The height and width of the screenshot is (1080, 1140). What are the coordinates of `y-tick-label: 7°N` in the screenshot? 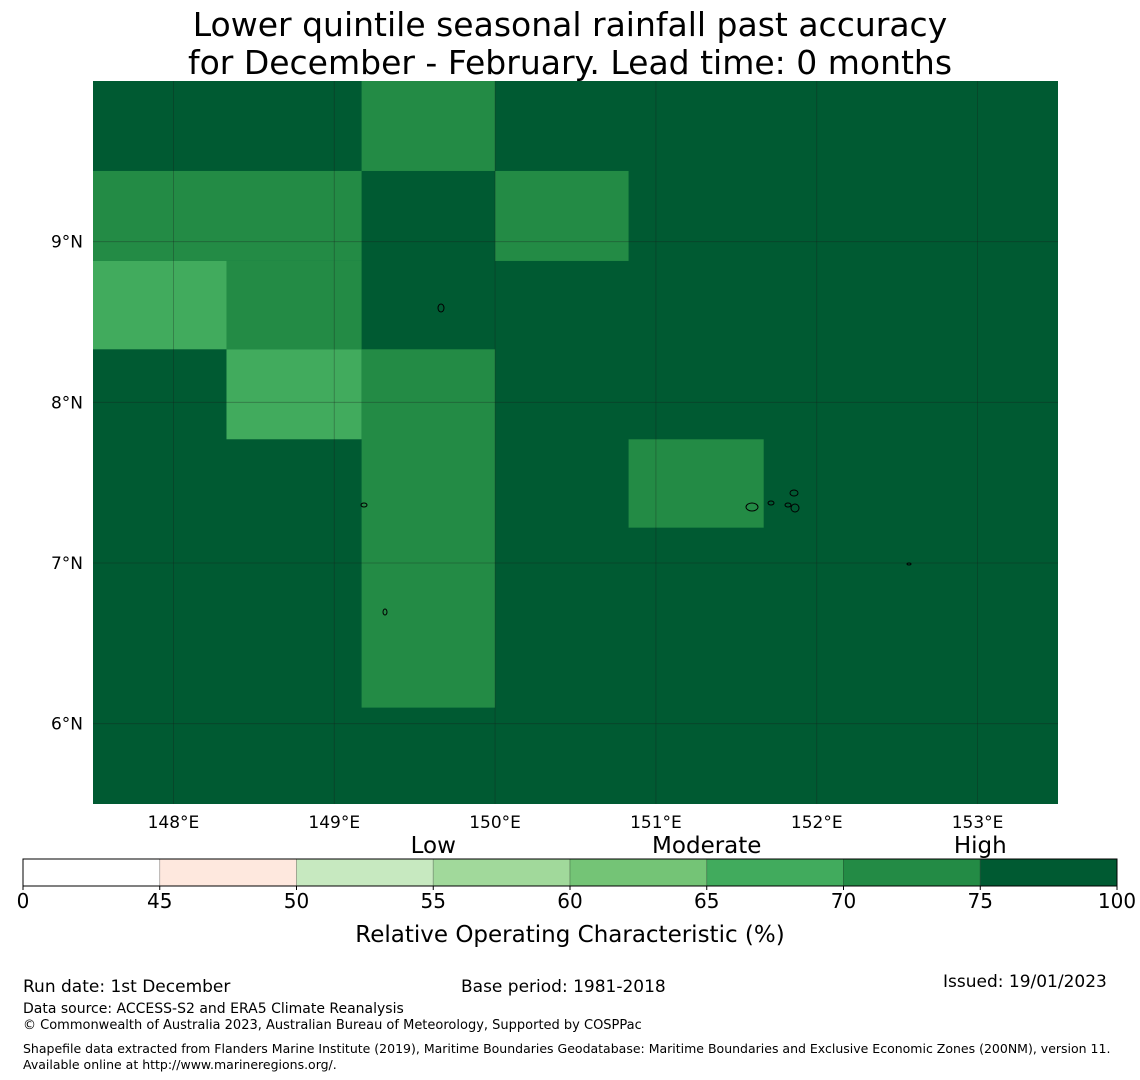 It's located at (67, 564).